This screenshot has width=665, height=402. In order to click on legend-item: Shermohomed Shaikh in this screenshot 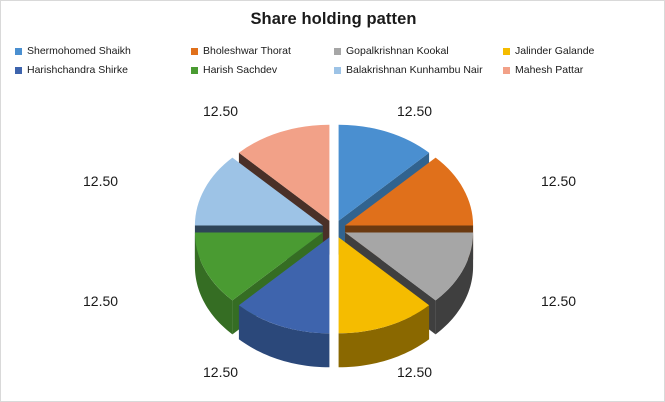, I will do `click(73, 51)`.